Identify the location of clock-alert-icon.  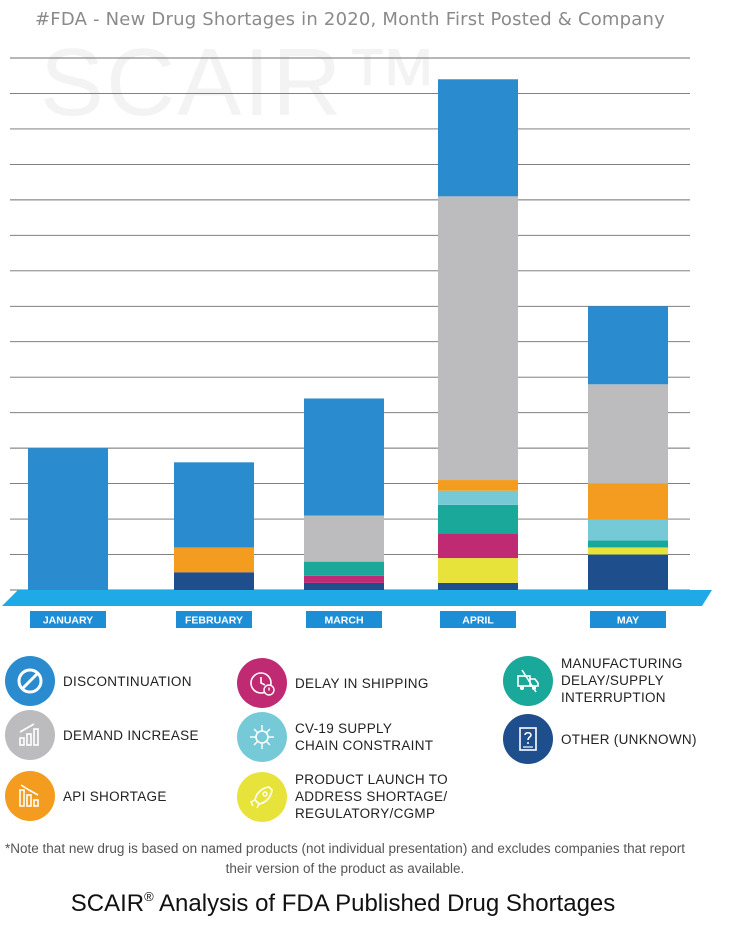
(262, 683).